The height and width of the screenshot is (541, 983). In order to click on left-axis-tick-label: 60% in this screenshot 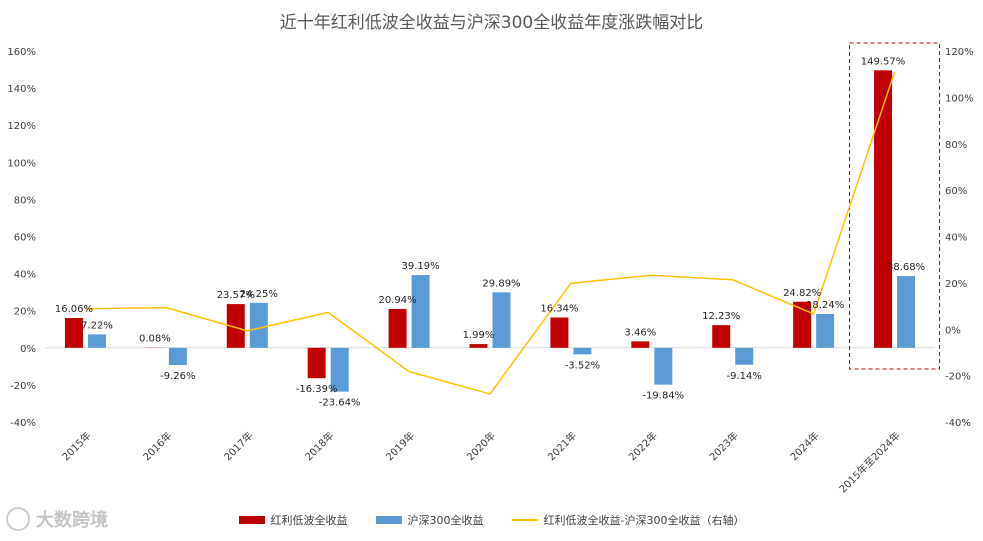, I will do `click(25, 238)`.